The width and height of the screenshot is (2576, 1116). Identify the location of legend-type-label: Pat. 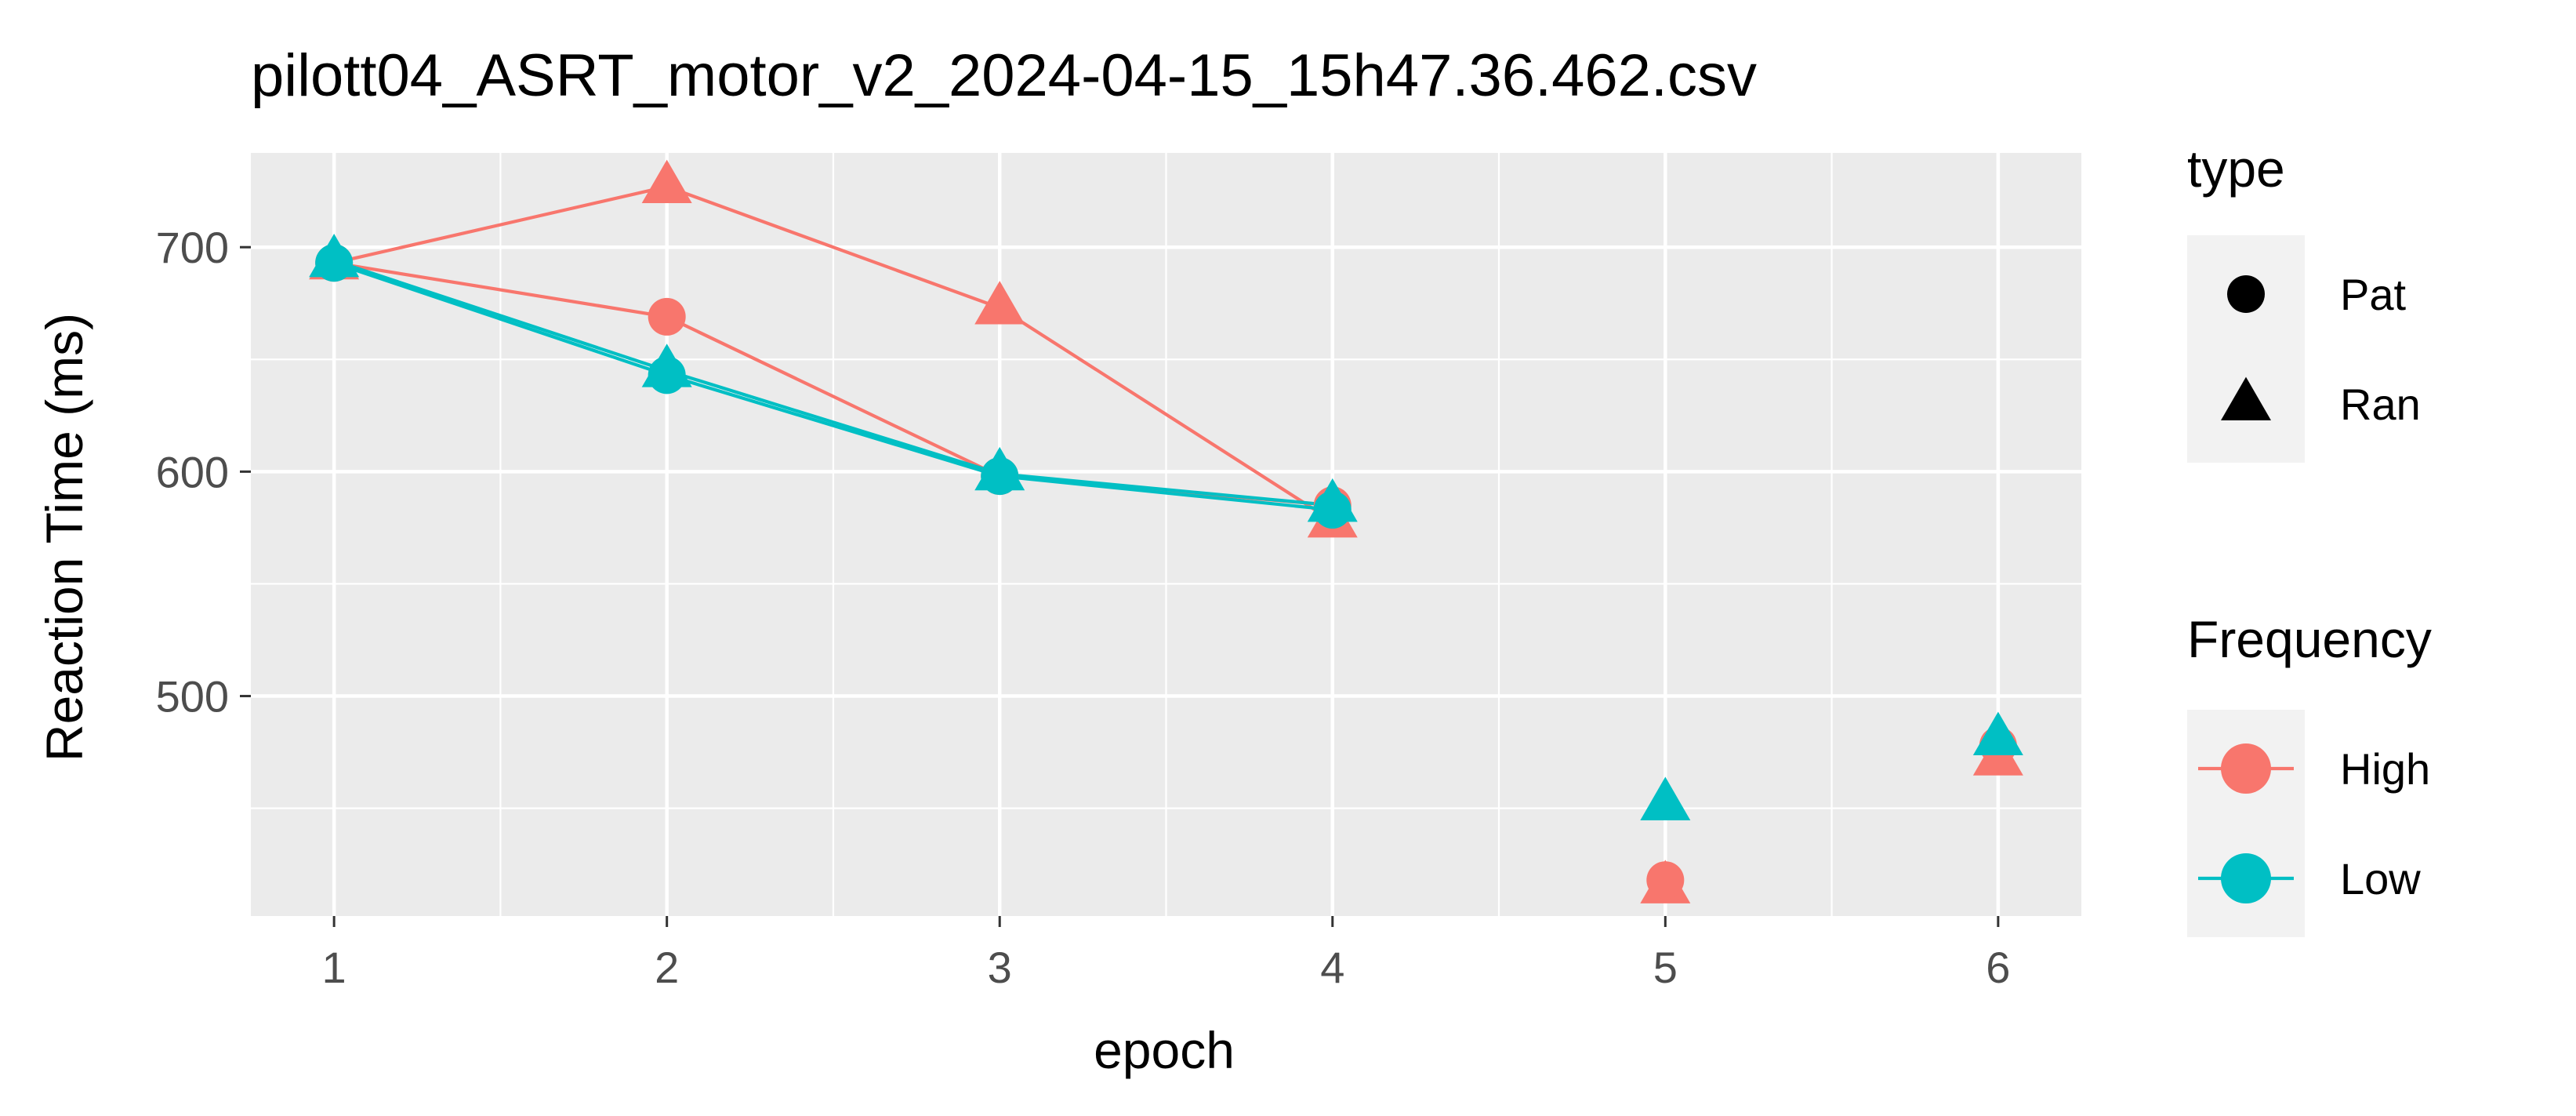
(2373, 294).